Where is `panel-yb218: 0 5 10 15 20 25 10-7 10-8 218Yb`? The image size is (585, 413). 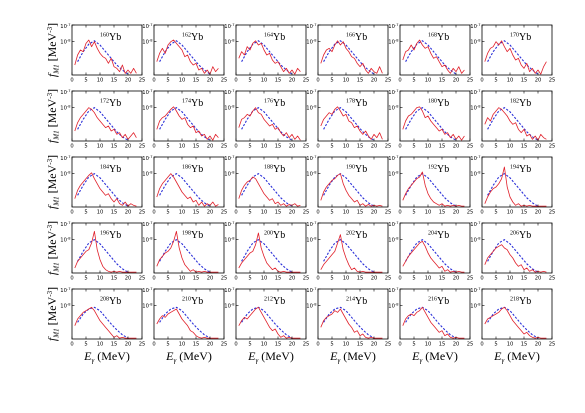 panel-yb218: 0 5 10 15 20 25 10-7 10-8 218Yb is located at coordinates (512, 317).